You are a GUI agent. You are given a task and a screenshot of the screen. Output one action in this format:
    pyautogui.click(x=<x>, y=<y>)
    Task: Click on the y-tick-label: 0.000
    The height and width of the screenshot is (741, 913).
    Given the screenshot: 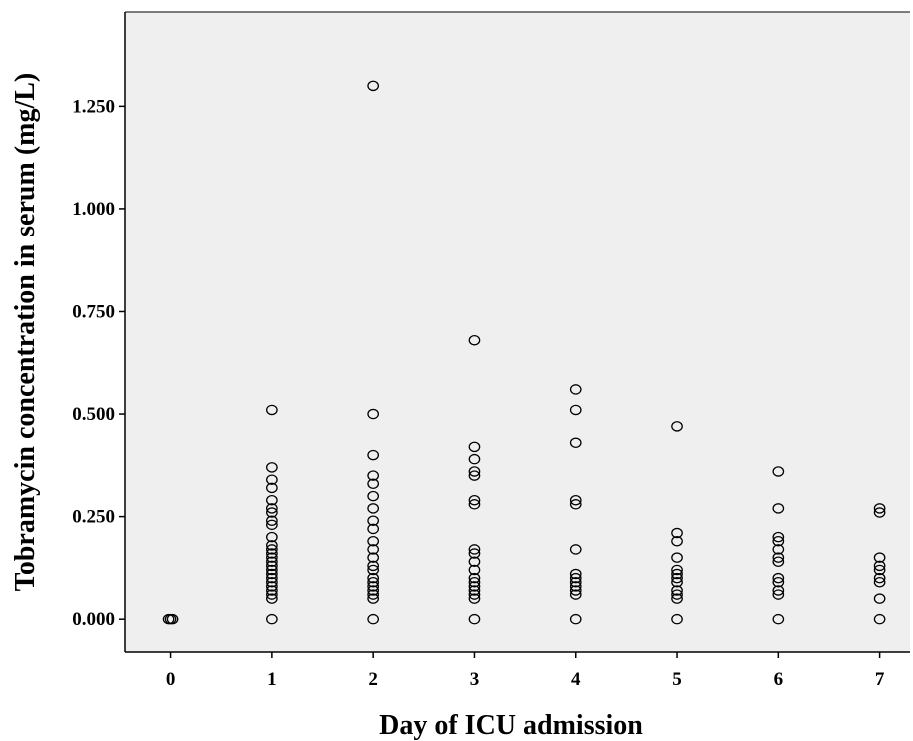 What is the action you would take?
    pyautogui.click(x=93, y=619)
    